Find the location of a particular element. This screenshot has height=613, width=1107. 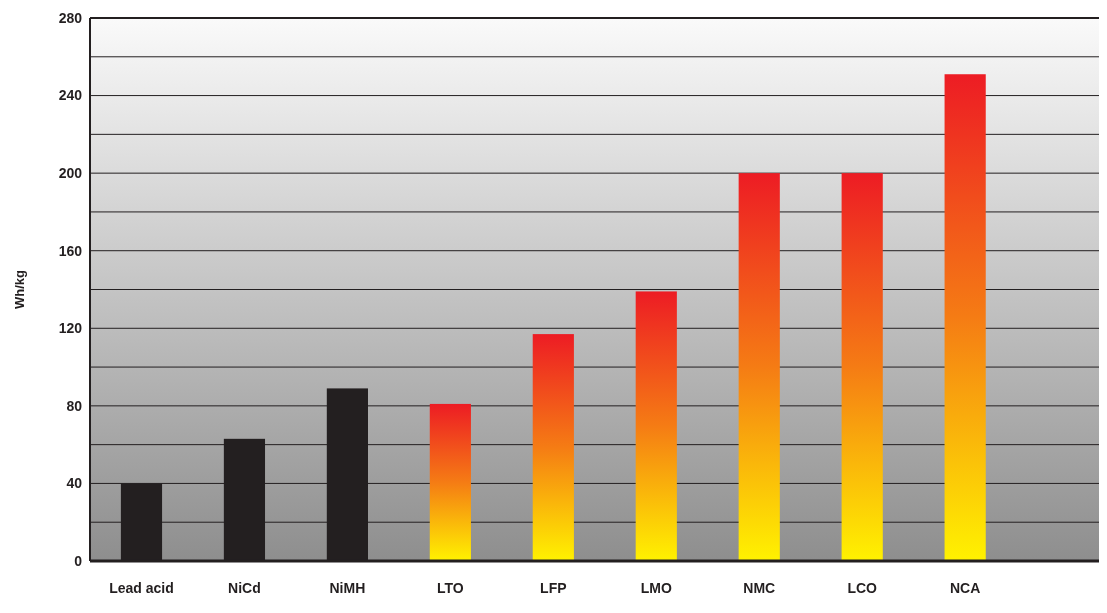

x-tick-label: LFP is located at coordinates (553, 588).